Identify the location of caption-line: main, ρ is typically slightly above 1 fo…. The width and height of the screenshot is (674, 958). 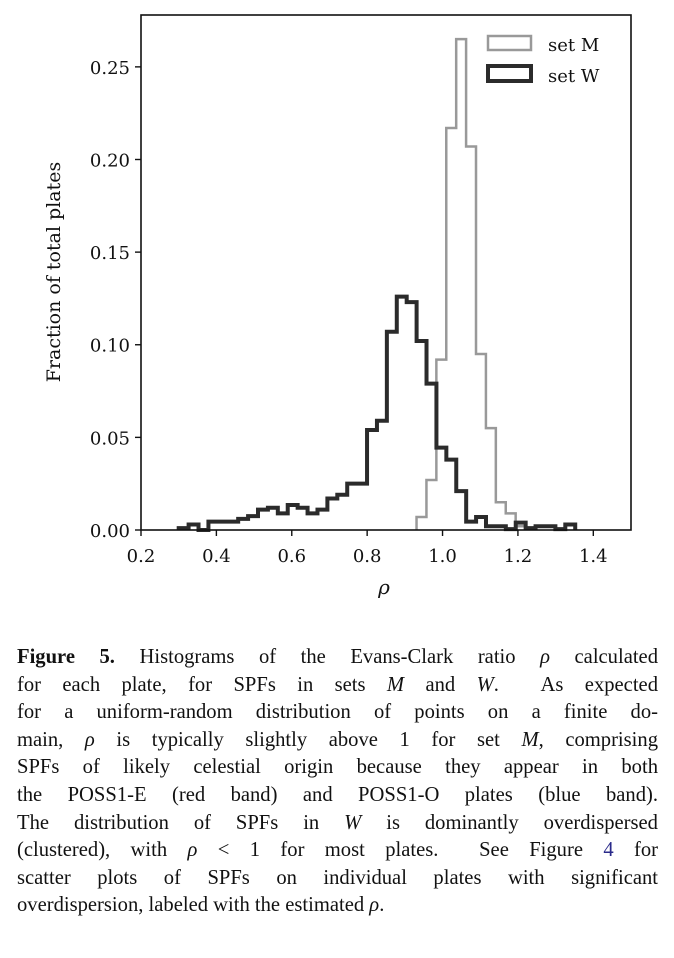
(337, 741).